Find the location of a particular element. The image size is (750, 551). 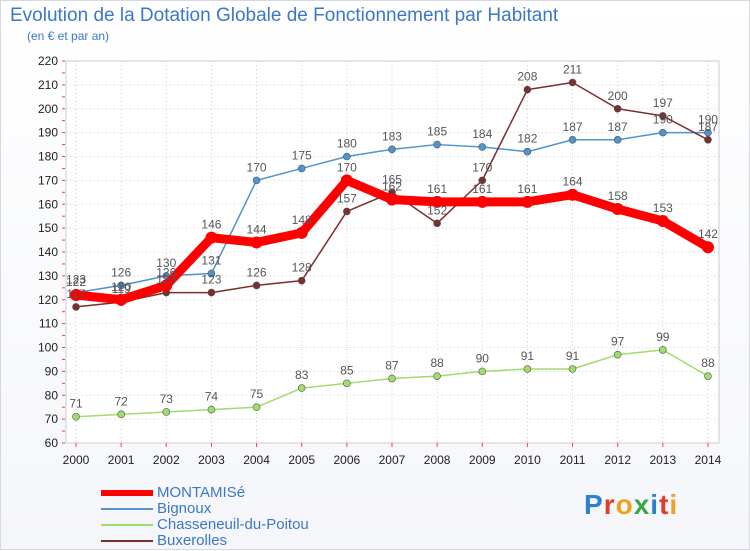

x-tick-label: 2005 is located at coordinates (301, 460).